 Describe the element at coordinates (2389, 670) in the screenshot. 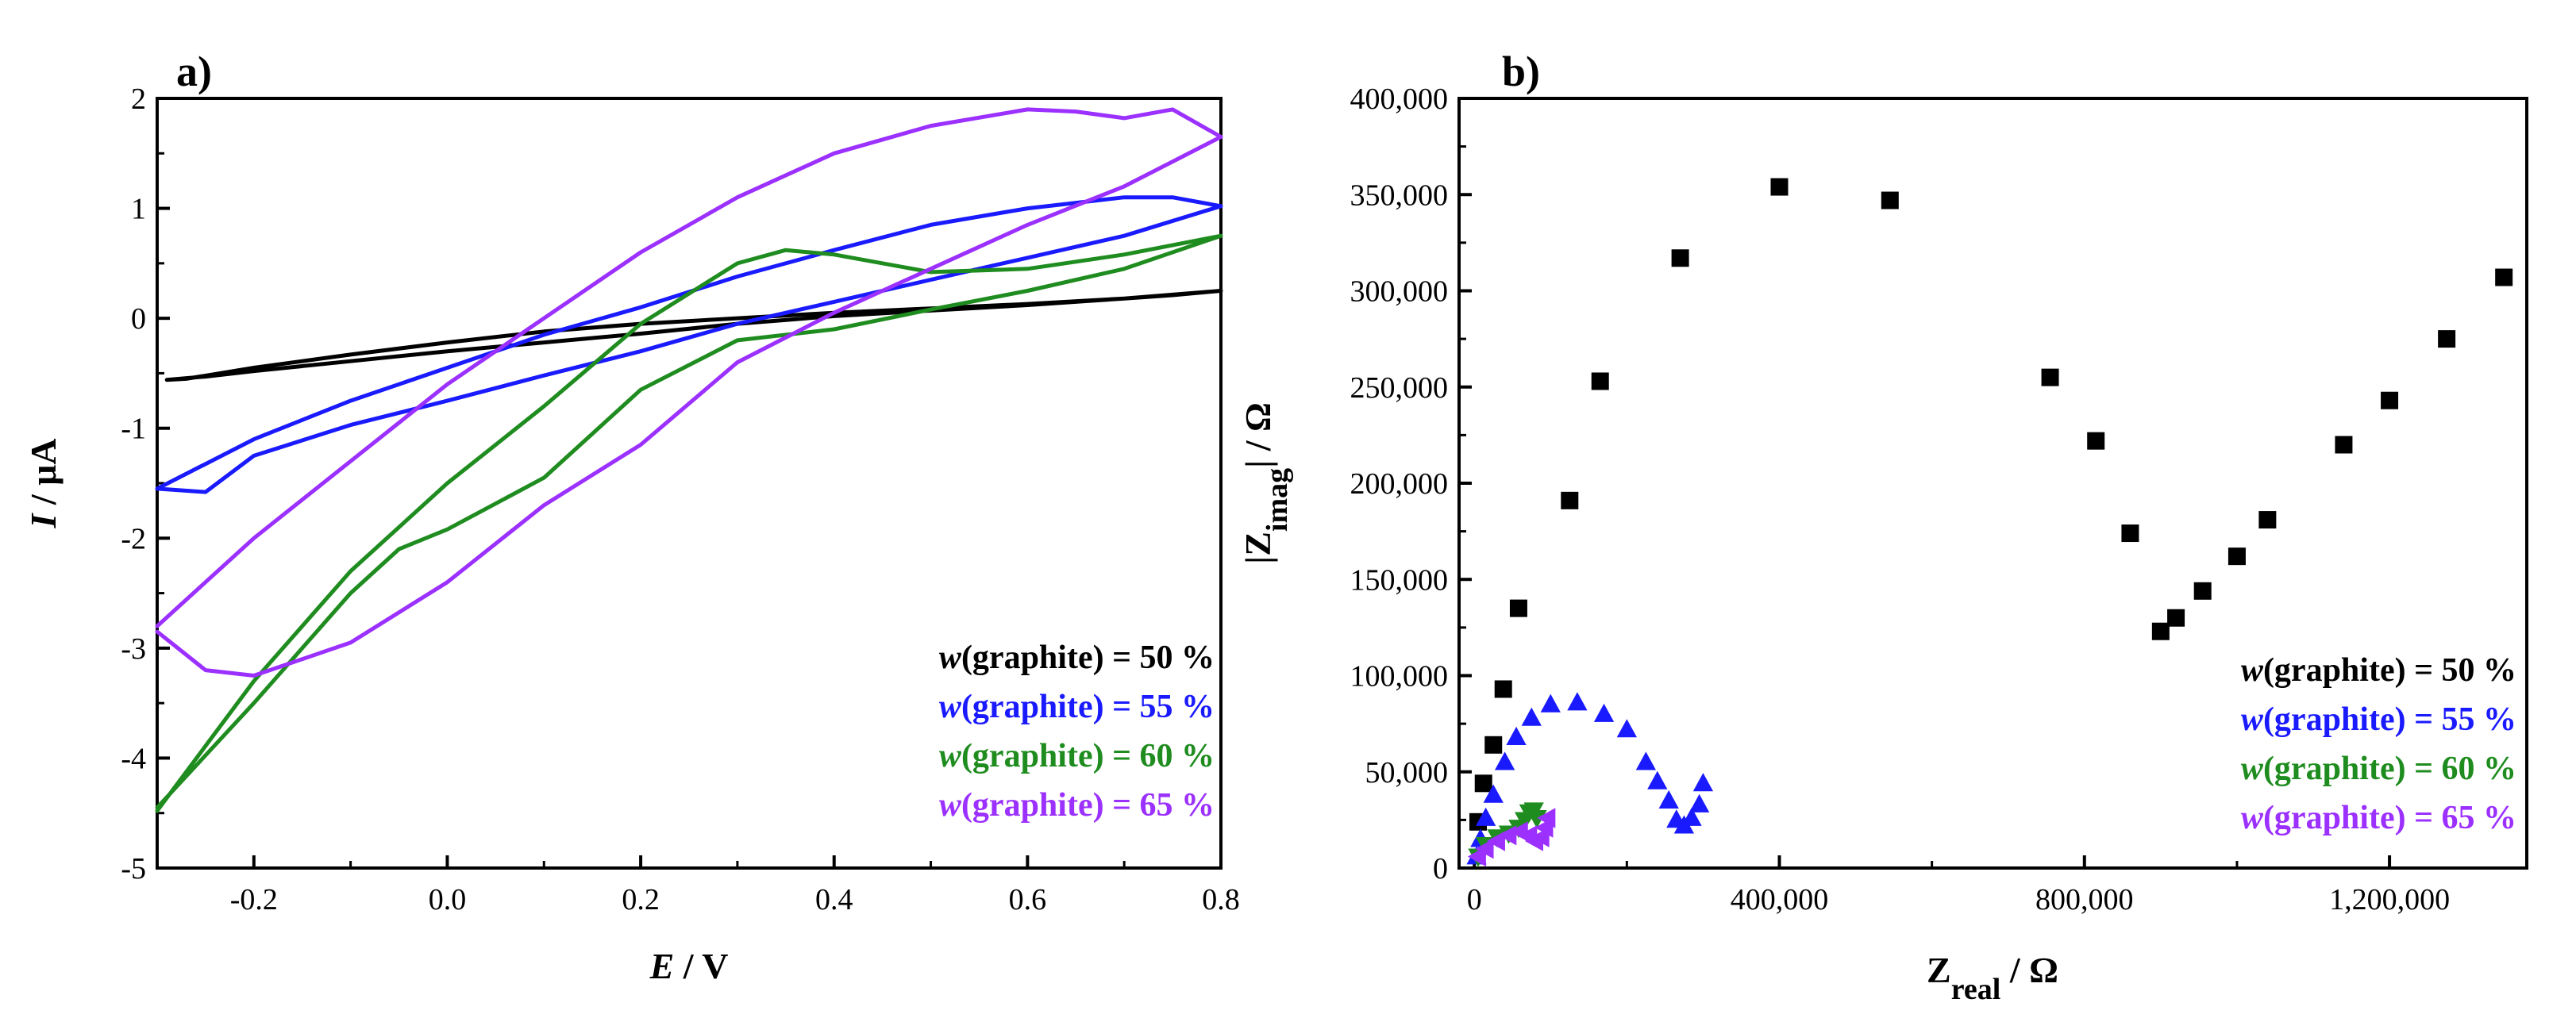

I see `panel-b-legend-text: (graphite) = 50 %` at that location.